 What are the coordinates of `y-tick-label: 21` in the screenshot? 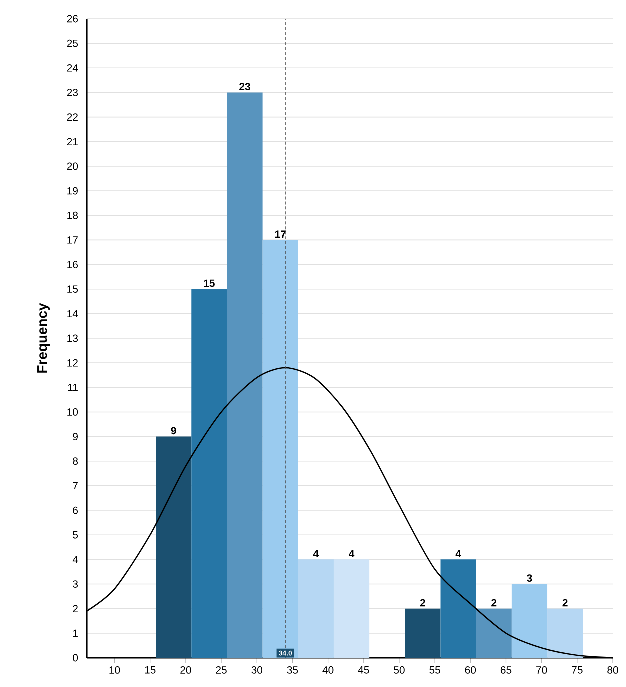 It's located at (72, 142).